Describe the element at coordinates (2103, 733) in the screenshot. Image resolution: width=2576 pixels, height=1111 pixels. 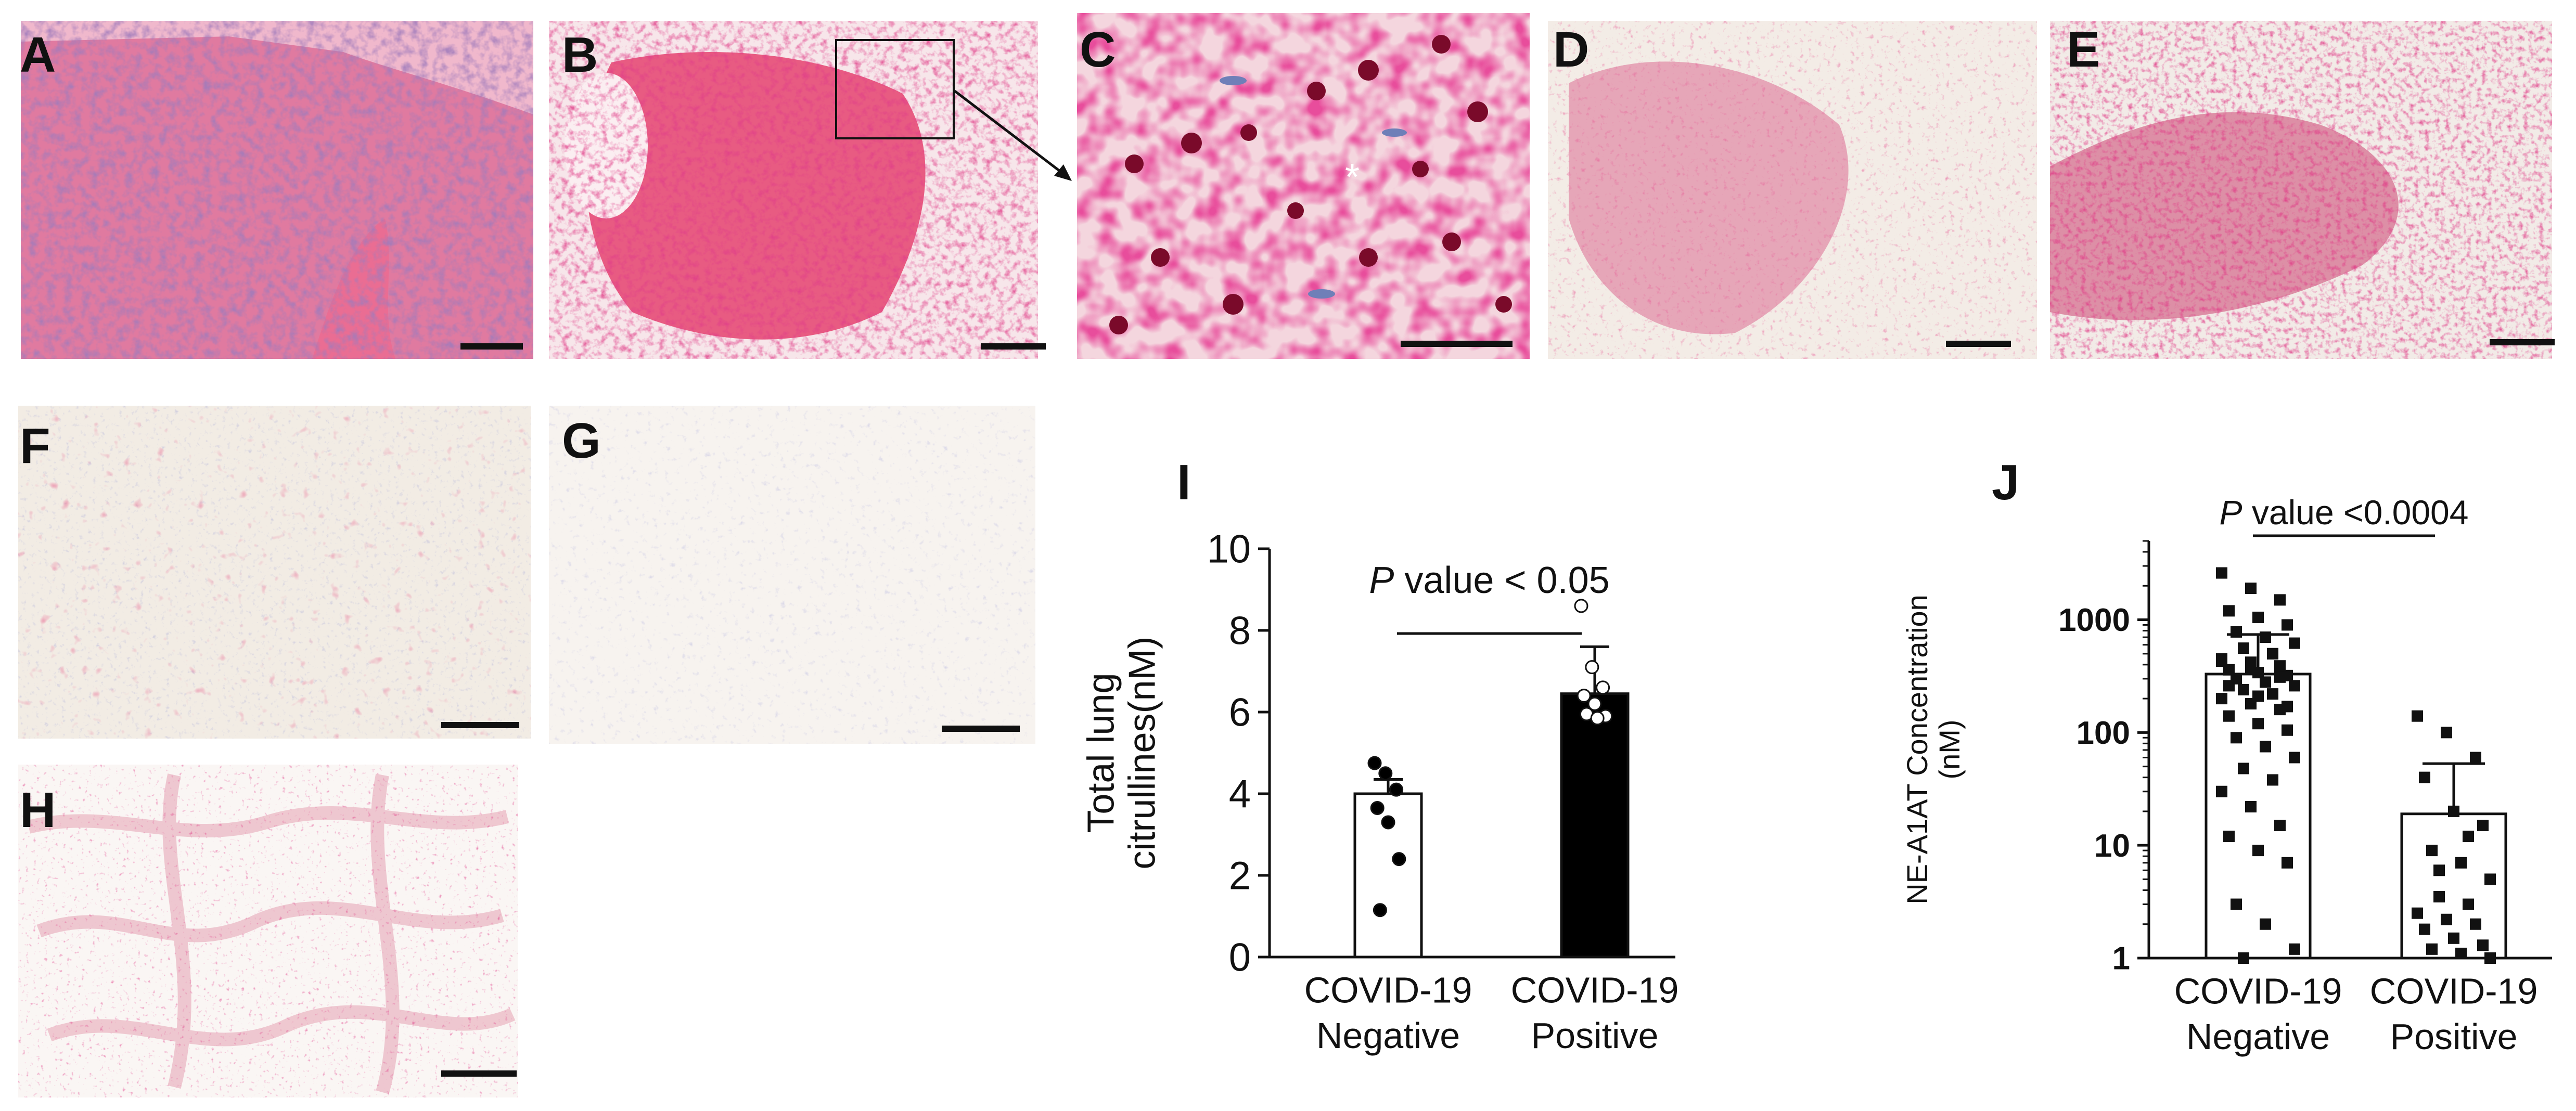
I see `y-tick-label: 100` at that location.